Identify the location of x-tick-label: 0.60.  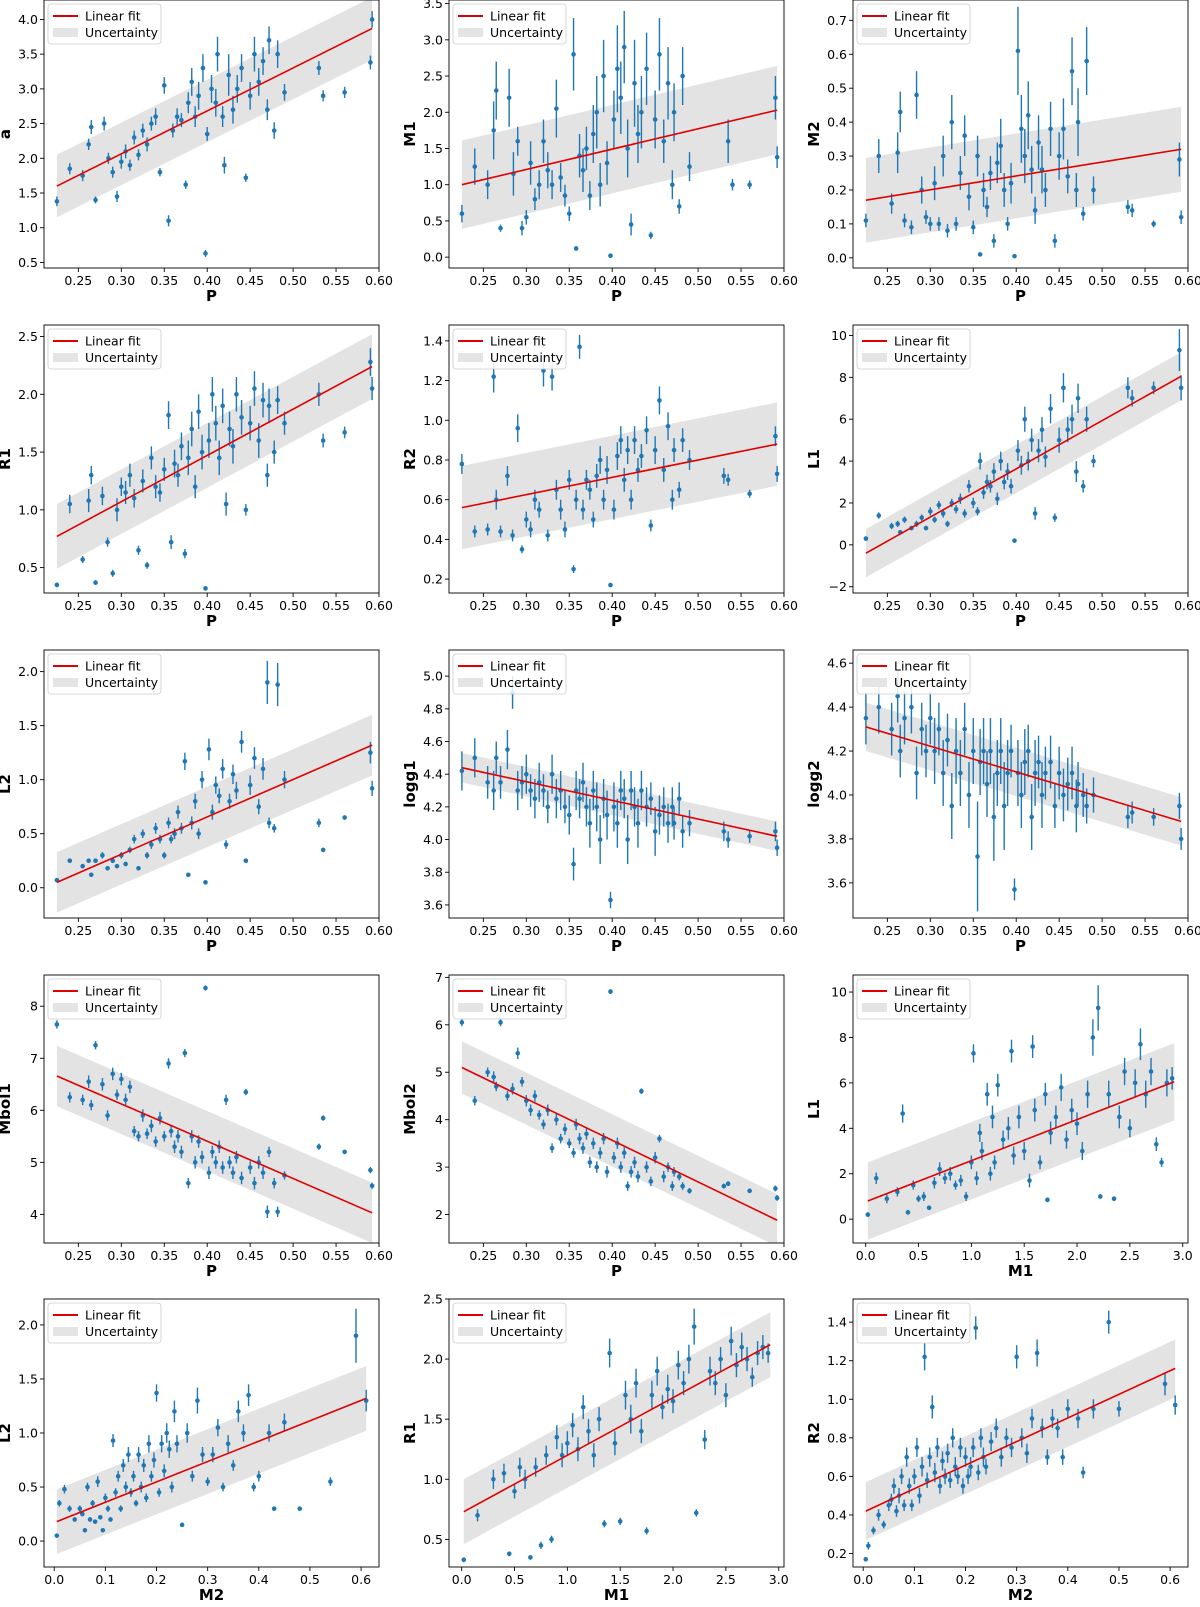
(1187, 280).